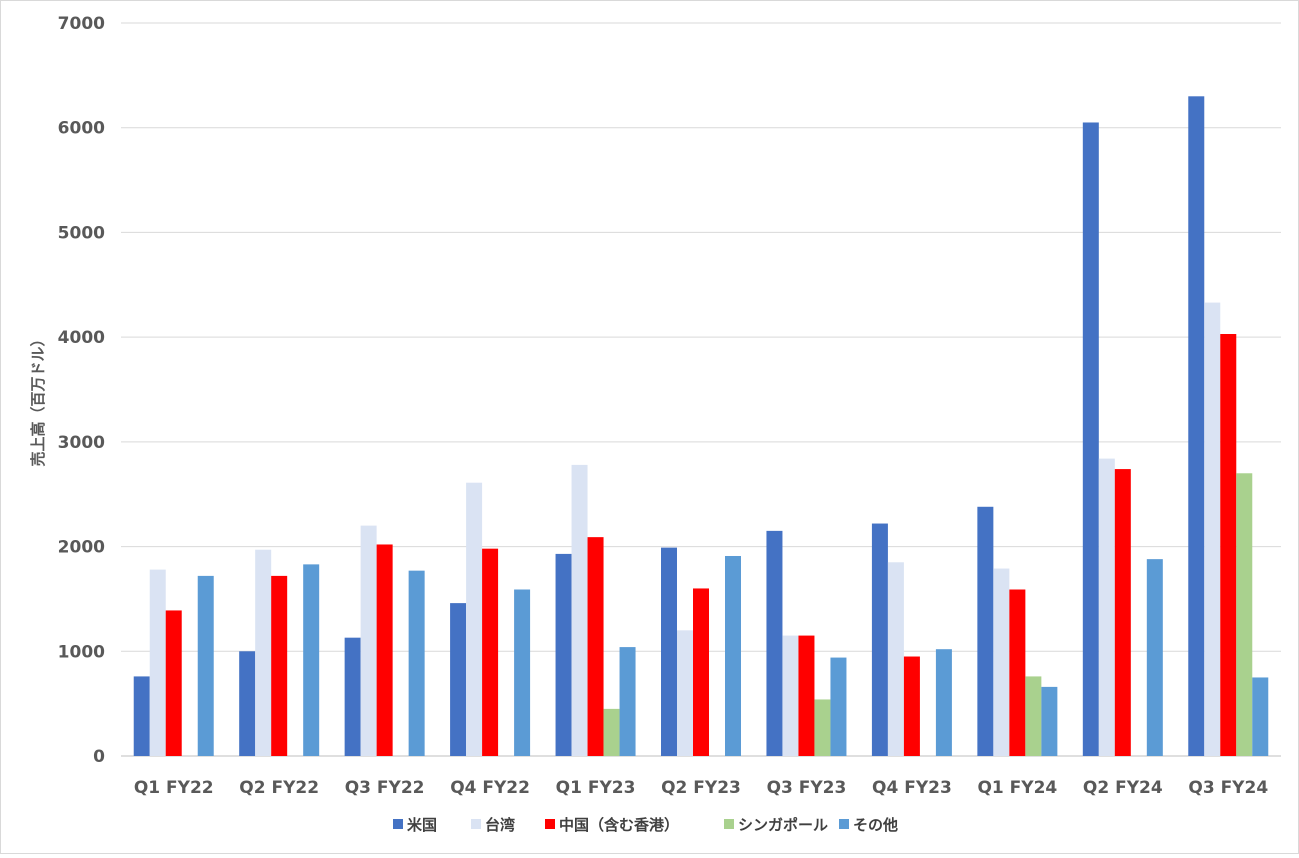 Image resolution: width=1299 pixels, height=858 pixels. What do you see at coordinates (422, 825) in the screenshot?
I see `legend-label: 米国` at bounding box center [422, 825].